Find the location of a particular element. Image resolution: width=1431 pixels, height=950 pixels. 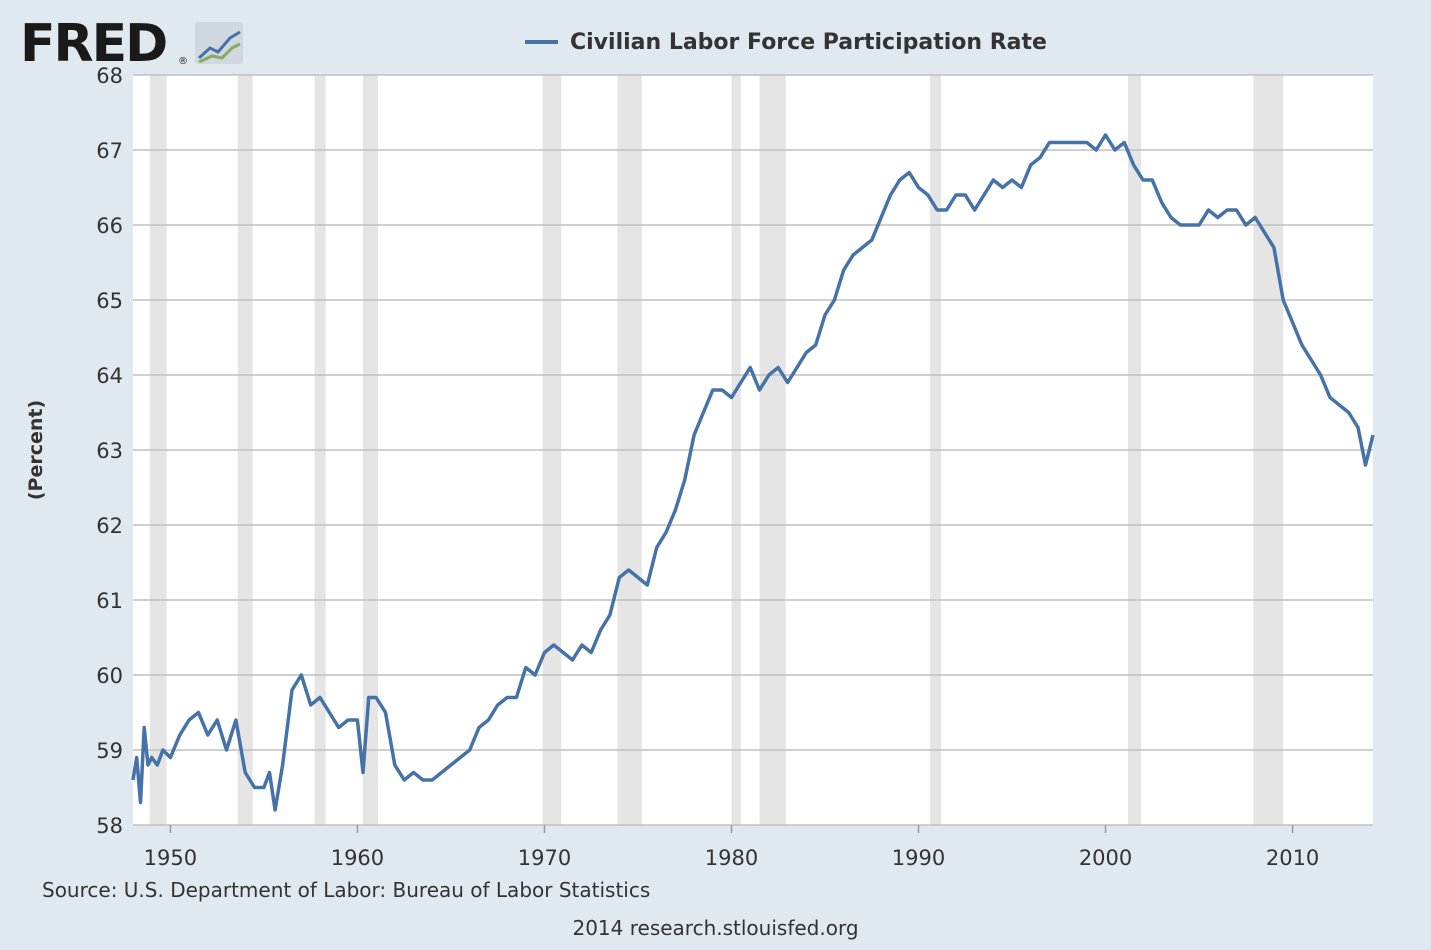

y-tick-label: 60 is located at coordinates (109, 676).